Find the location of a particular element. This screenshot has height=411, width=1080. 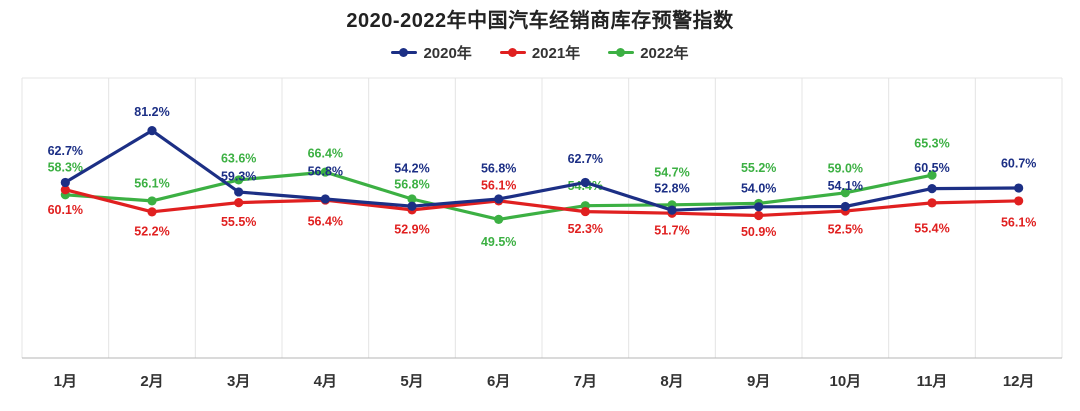

data-label-2022: 55.2% is located at coordinates (758, 168).